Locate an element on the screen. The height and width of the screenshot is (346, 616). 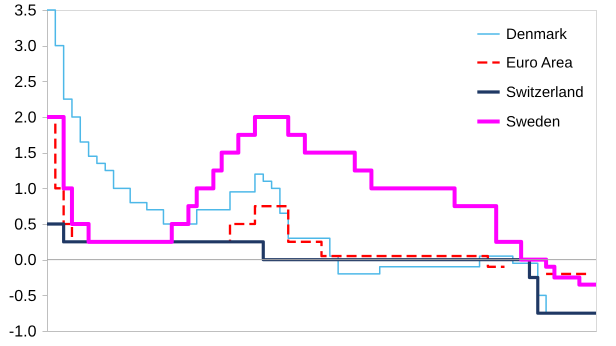
legend-label: Denmark is located at coordinates (537, 34).